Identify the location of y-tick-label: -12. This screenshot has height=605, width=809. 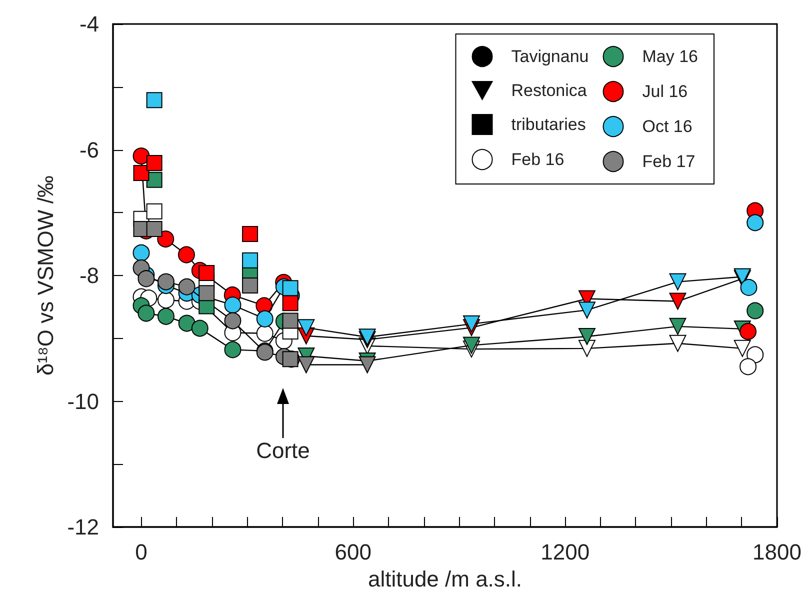
(83, 527).